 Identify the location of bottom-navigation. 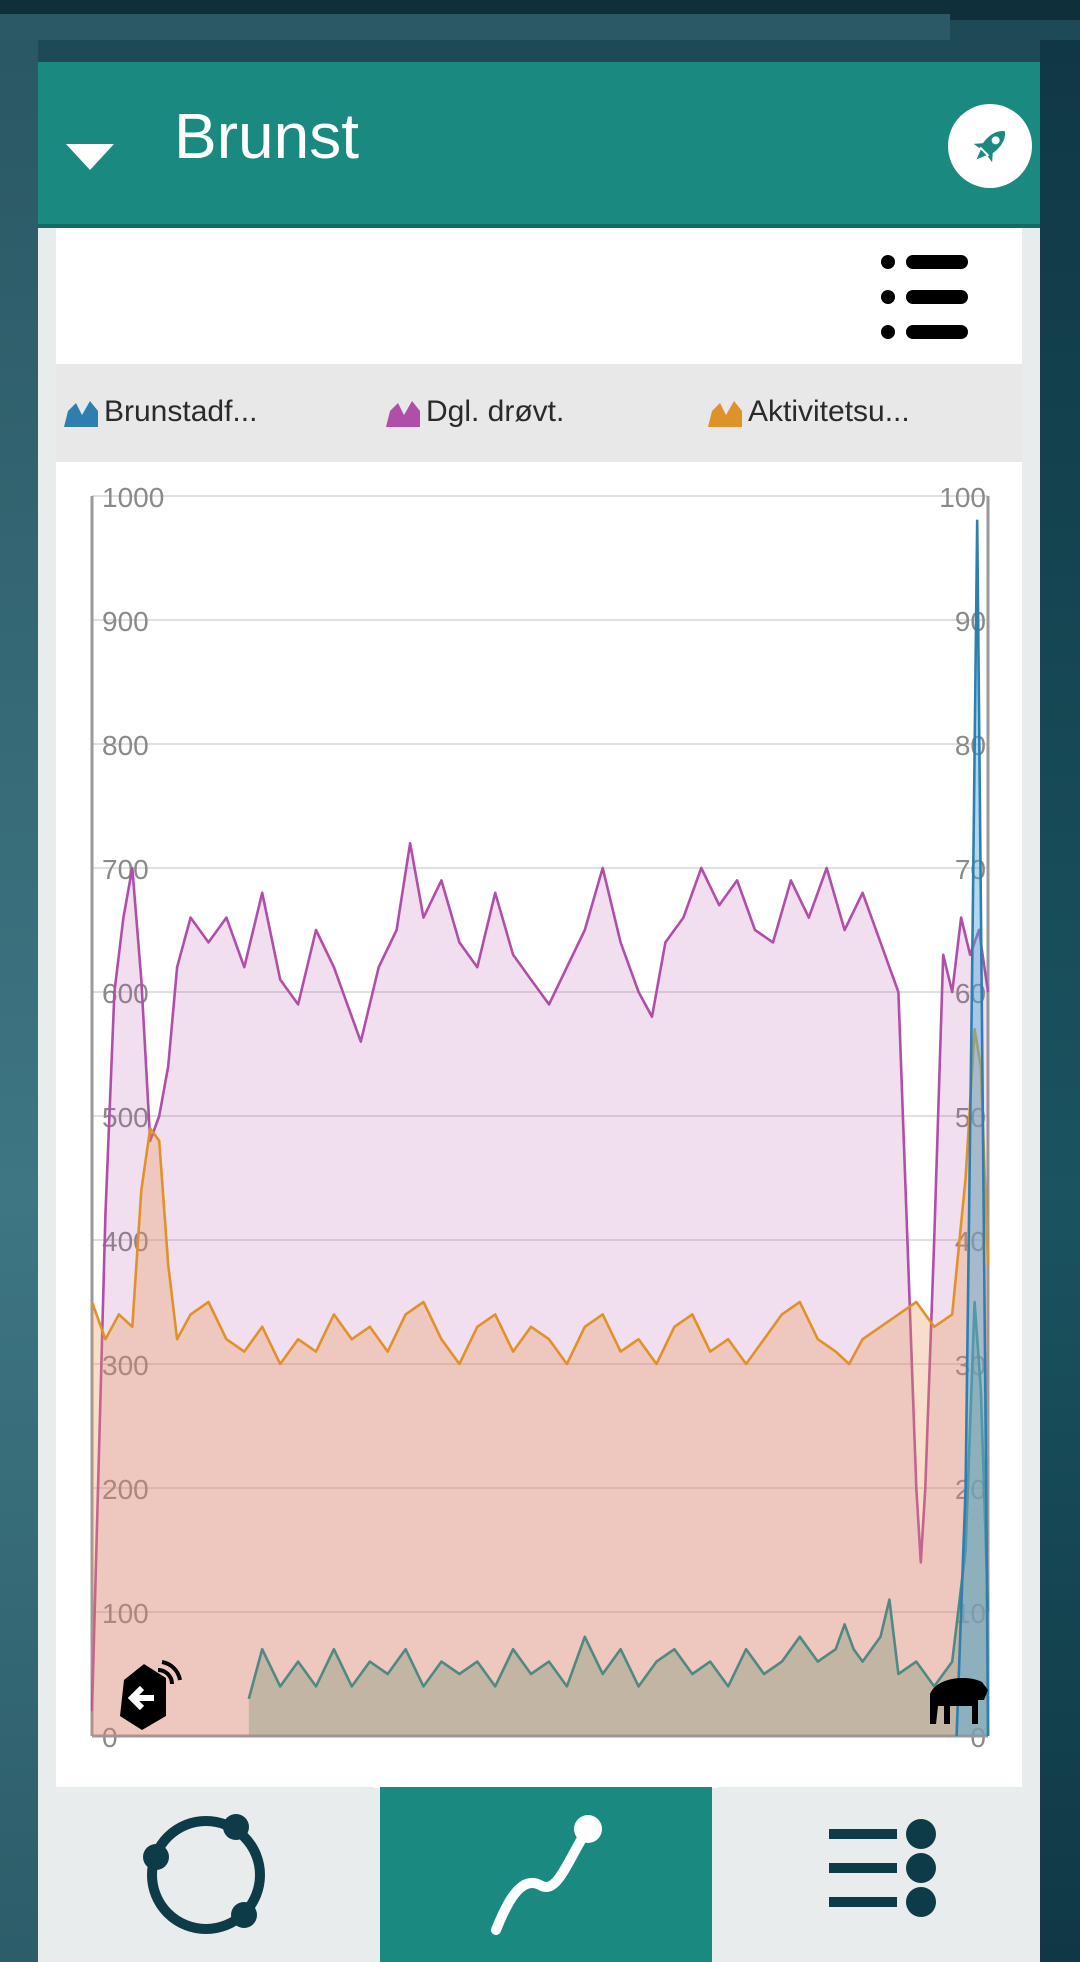
(539, 1874).